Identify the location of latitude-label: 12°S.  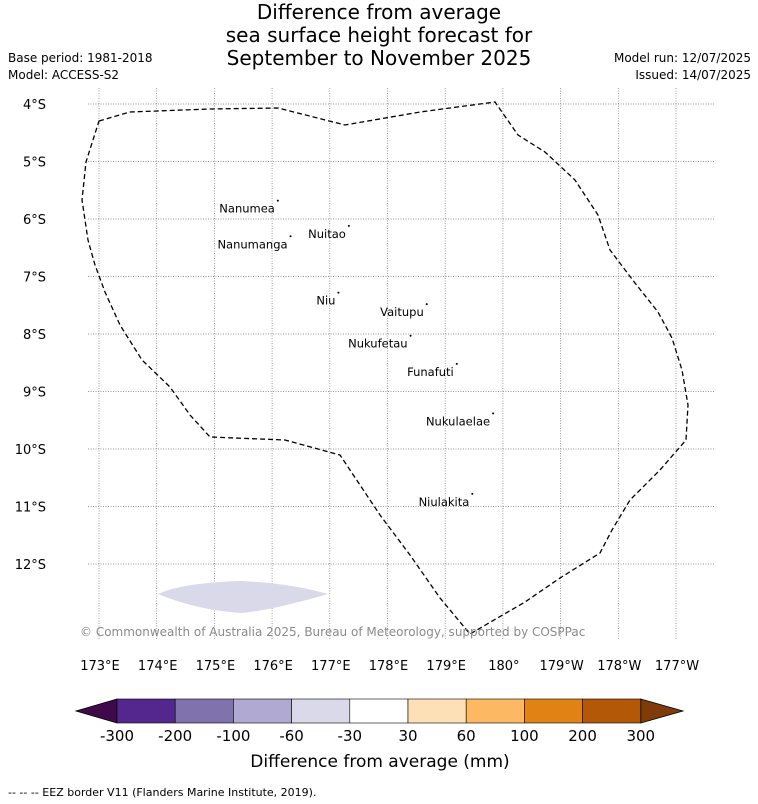
(30, 565).